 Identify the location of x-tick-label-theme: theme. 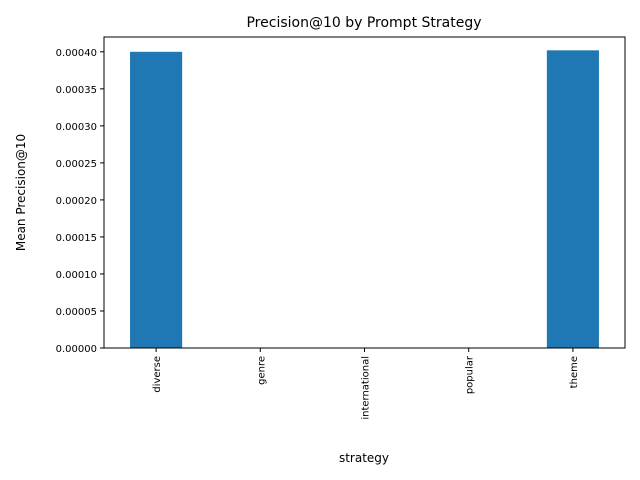
(574, 372).